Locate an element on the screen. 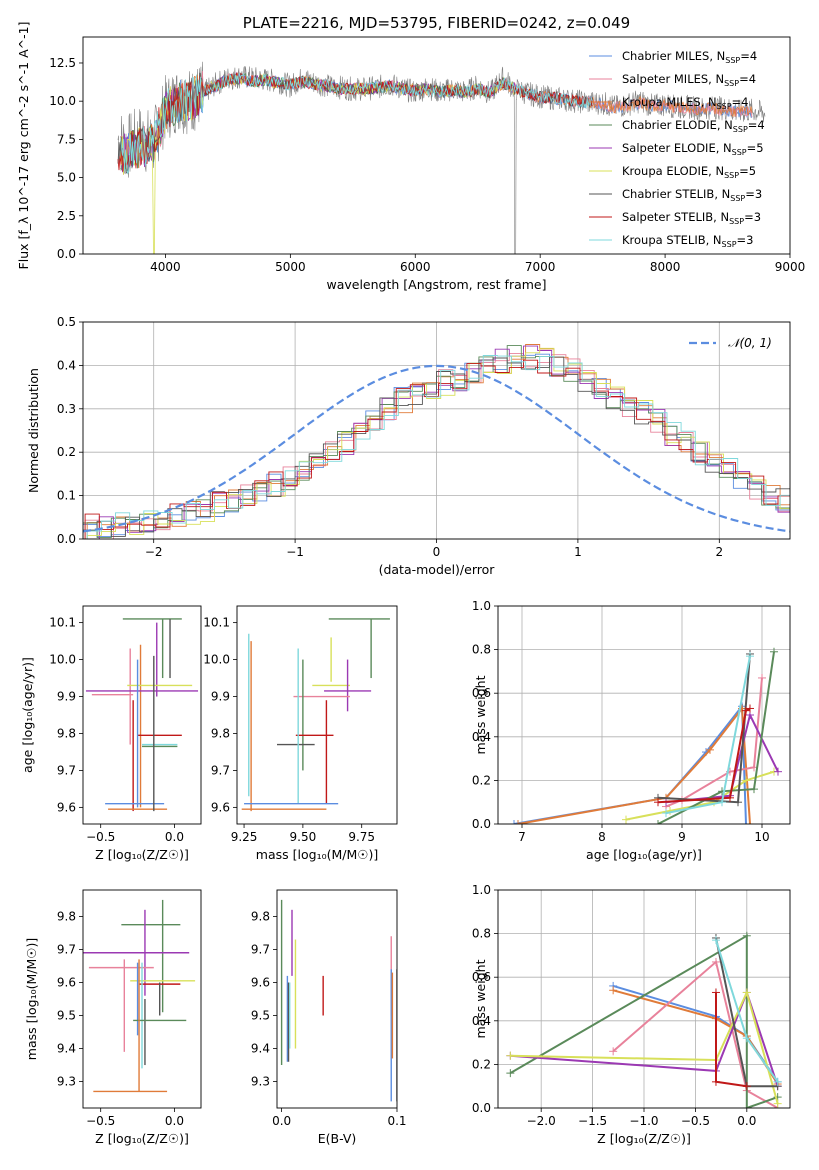 The width and height of the screenshot is (819, 1170). x-tick-label: 4000 is located at coordinates (165, 267).